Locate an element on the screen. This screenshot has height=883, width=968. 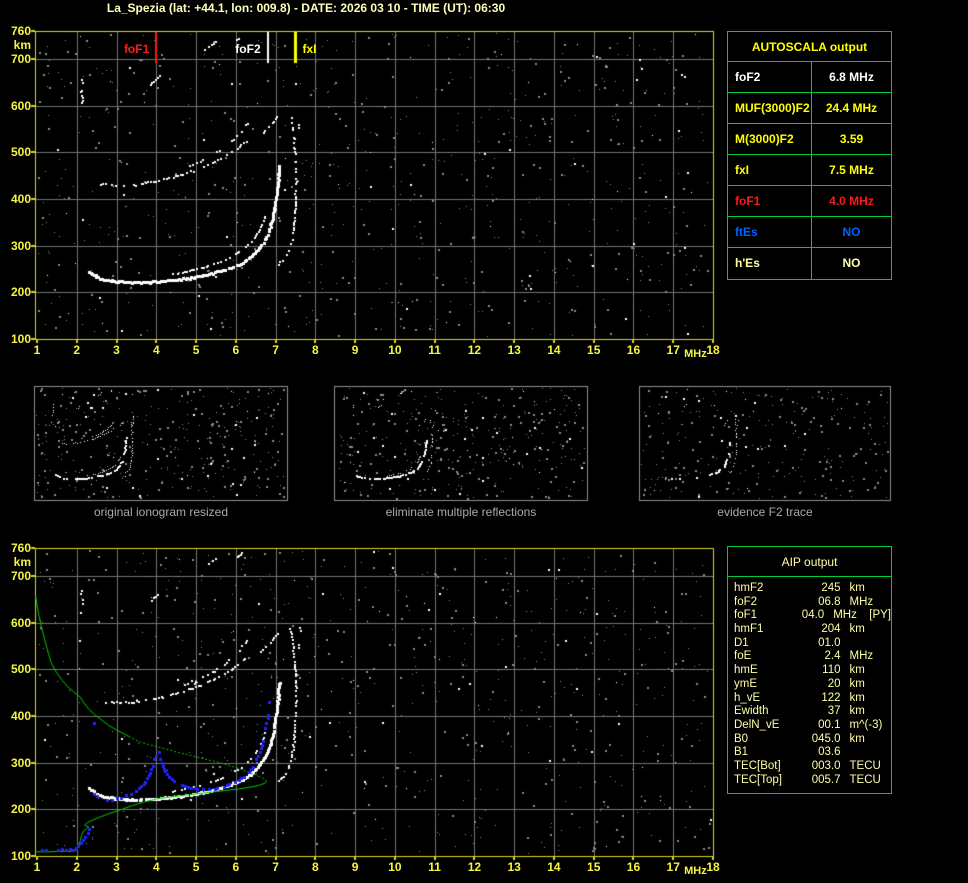
x-tick-label: 18 is located at coordinates (713, 867).